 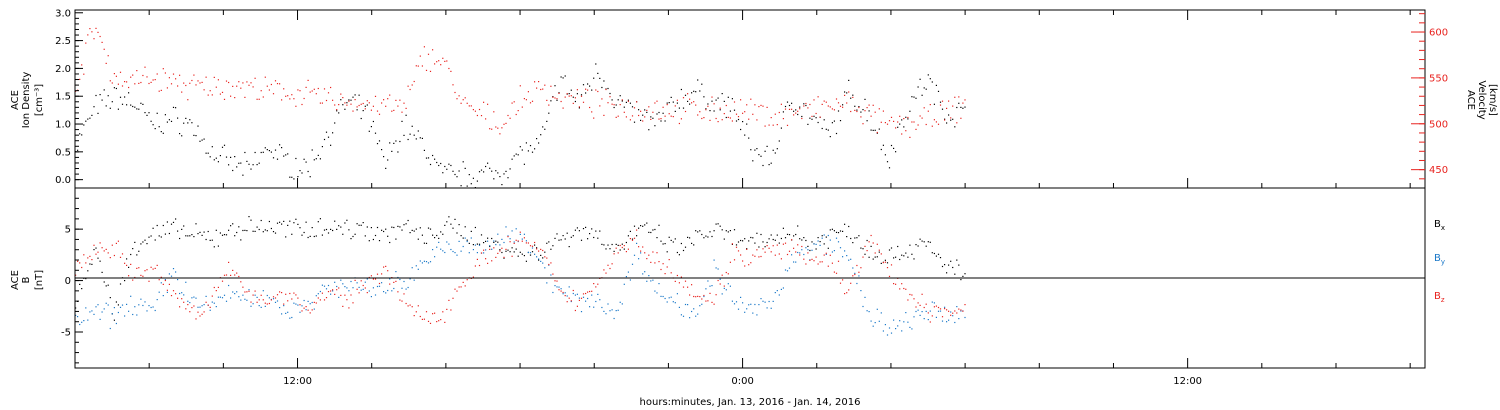 What do you see at coordinates (1492, 100) in the screenshot?
I see `top-right-ylabel-line3: [km/s]` at bounding box center [1492, 100].